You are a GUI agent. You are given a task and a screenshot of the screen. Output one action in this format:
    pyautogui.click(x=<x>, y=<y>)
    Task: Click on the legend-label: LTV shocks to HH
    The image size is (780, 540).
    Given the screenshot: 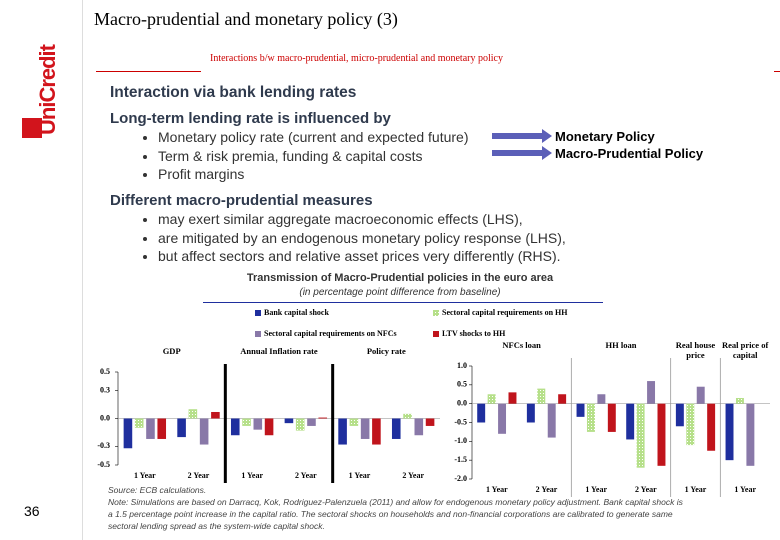 What is the action you would take?
    pyautogui.click(x=474, y=333)
    